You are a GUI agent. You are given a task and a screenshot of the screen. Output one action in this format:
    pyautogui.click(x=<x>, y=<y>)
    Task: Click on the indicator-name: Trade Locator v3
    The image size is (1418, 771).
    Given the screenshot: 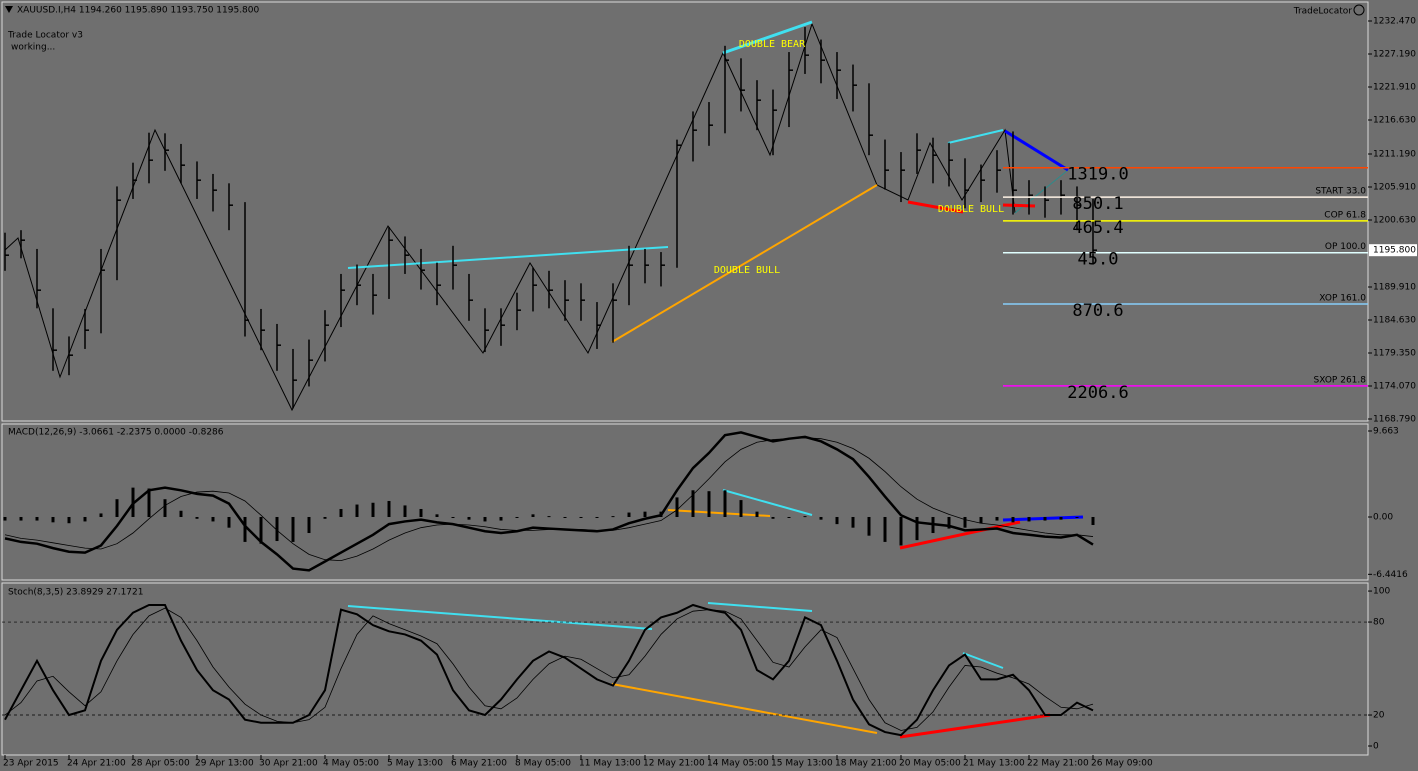 What is the action you would take?
    pyautogui.click(x=45, y=36)
    